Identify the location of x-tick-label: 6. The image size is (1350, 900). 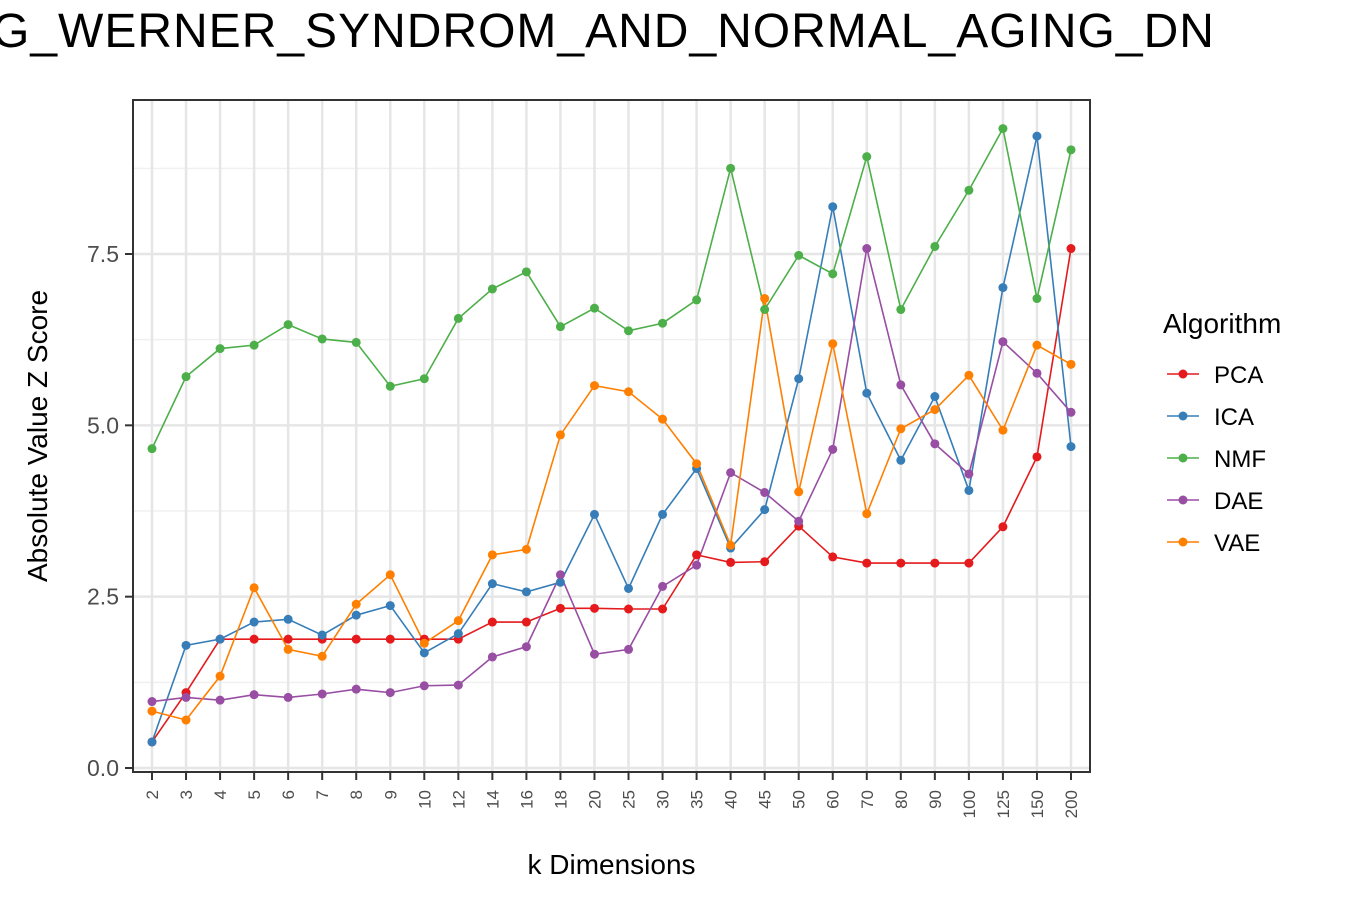
(288, 794).